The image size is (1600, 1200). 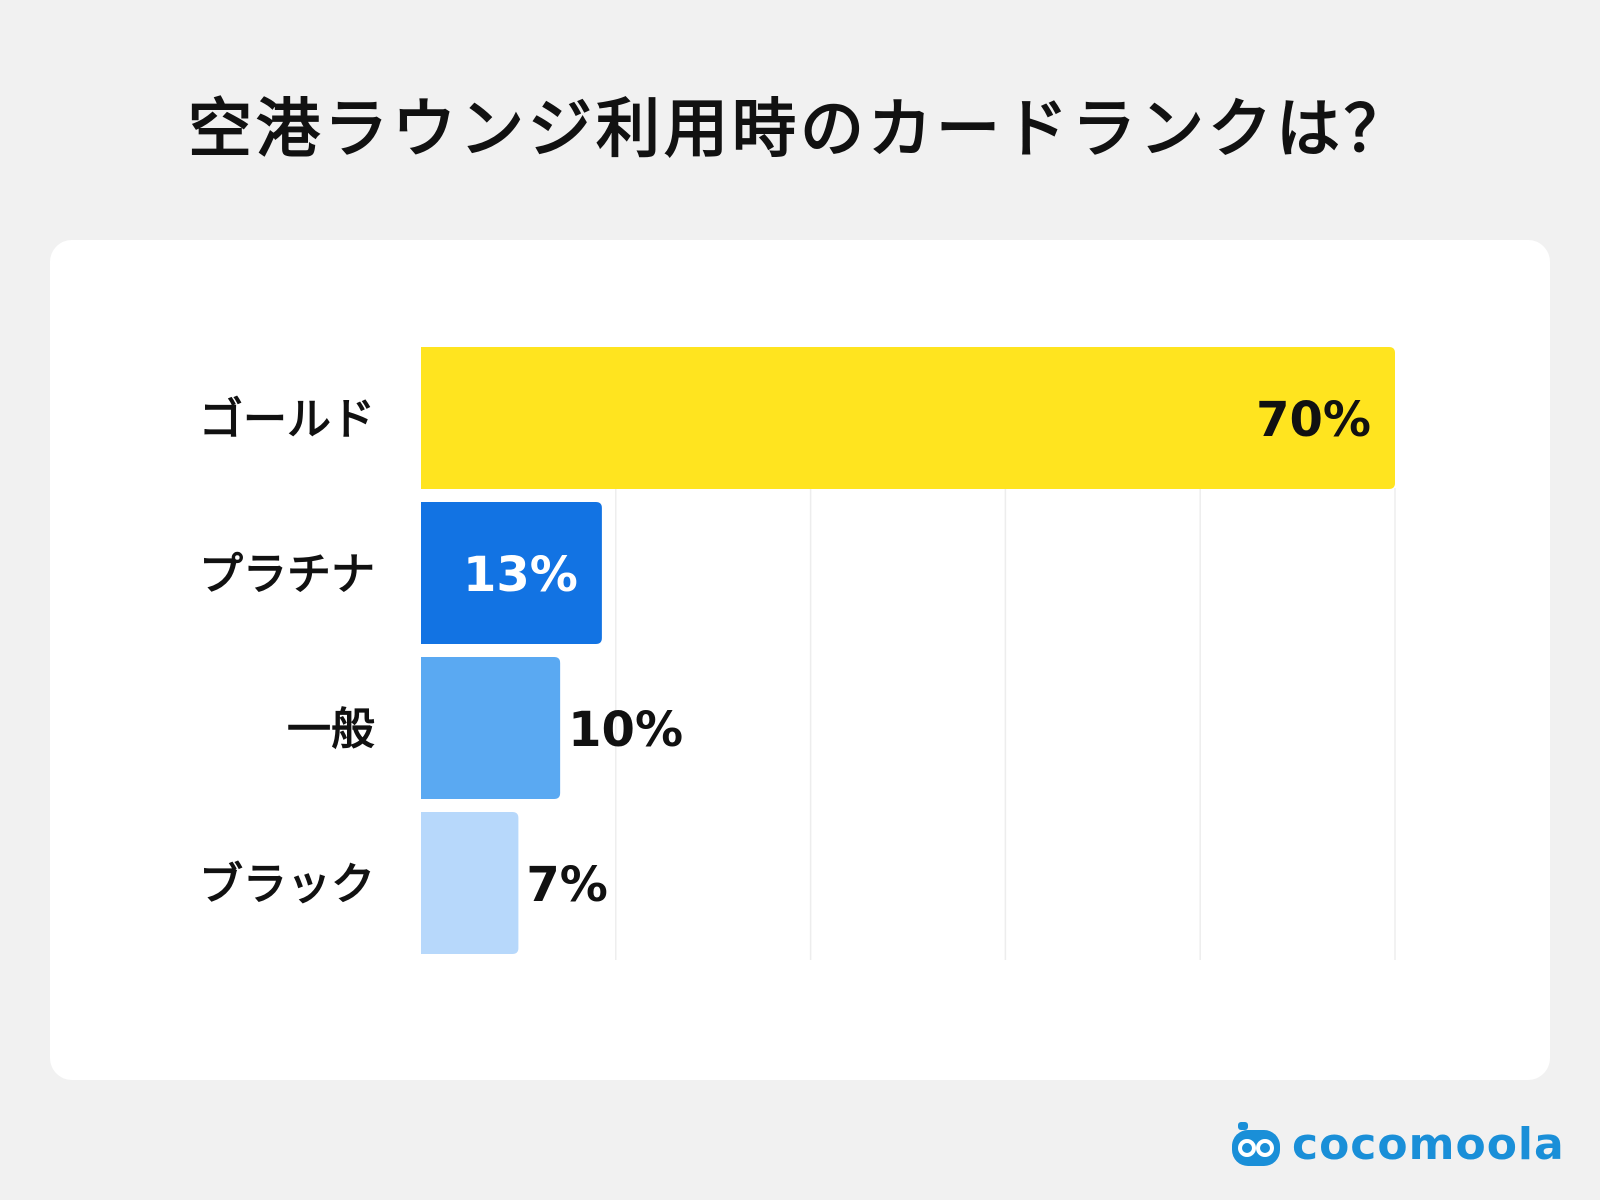 What do you see at coordinates (1313, 420) in the screenshot?
I see `value-label: 70%` at bounding box center [1313, 420].